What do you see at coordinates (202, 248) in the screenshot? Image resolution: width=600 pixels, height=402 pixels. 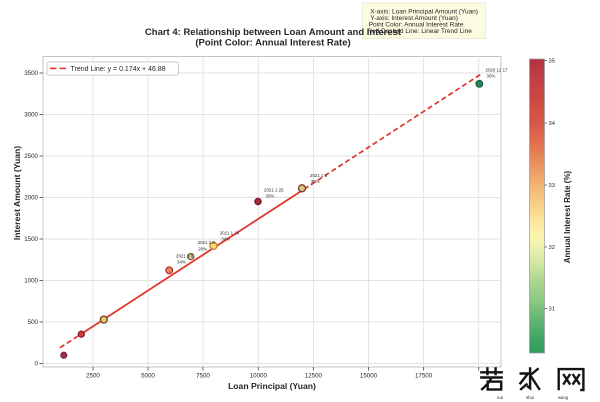 I see `svg-text: 20%` at bounding box center [202, 248].